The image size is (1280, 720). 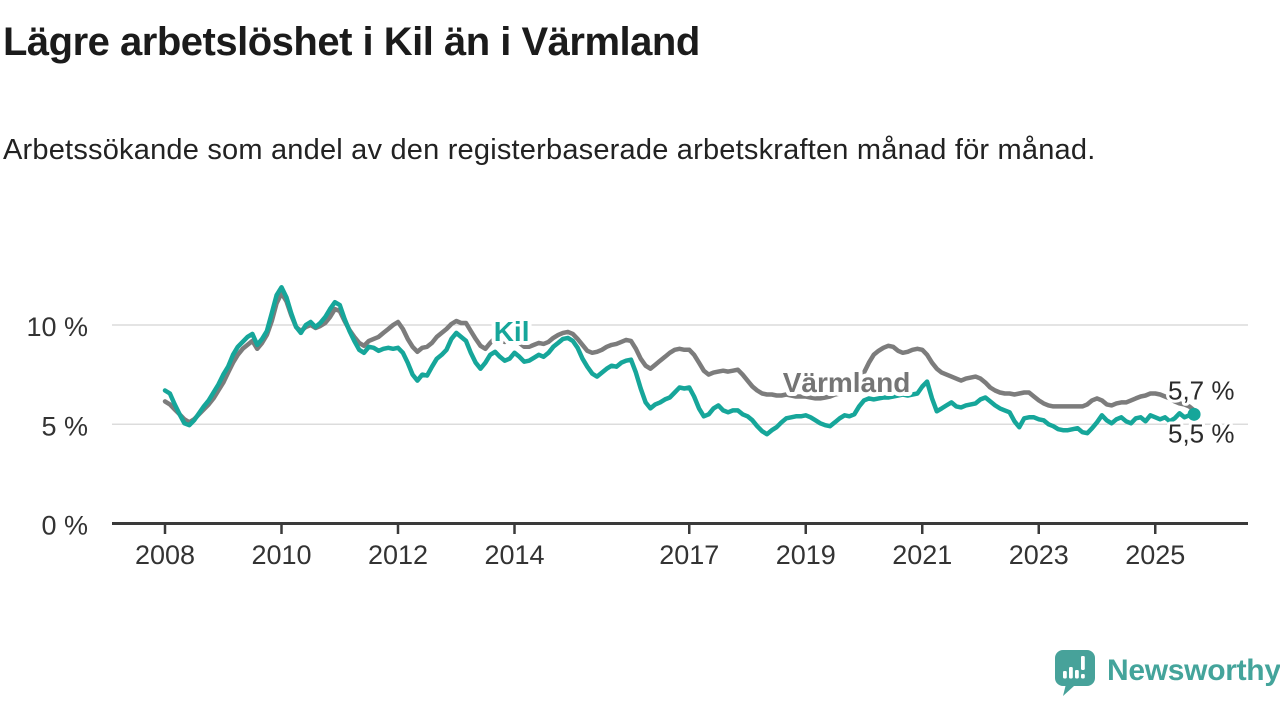 What do you see at coordinates (1194, 414) in the screenshot?
I see `series-end-dot` at bounding box center [1194, 414].